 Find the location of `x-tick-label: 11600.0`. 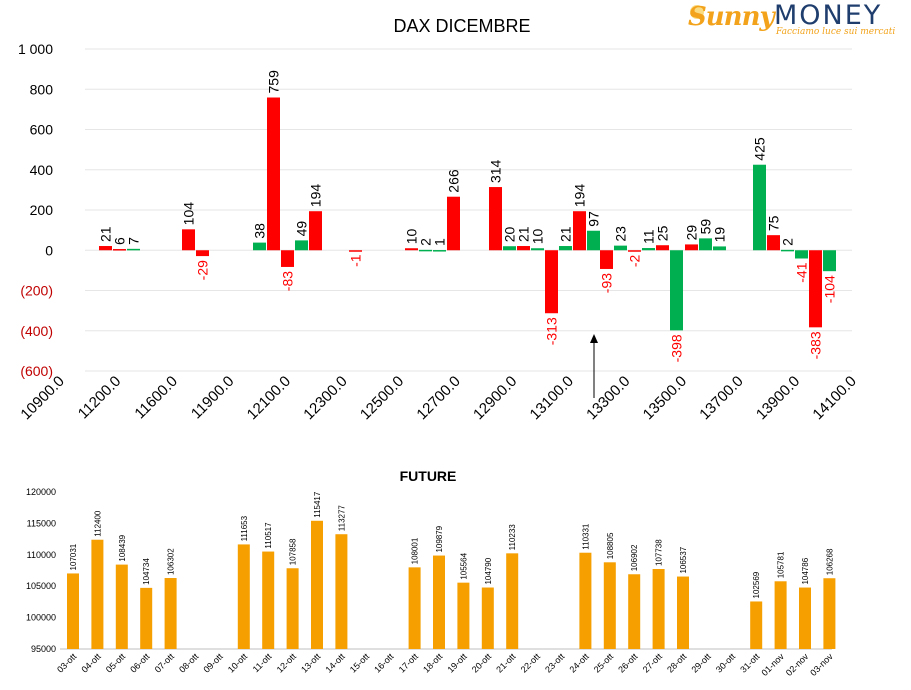

x-tick-label: 11600.0 is located at coordinates (156, 398).